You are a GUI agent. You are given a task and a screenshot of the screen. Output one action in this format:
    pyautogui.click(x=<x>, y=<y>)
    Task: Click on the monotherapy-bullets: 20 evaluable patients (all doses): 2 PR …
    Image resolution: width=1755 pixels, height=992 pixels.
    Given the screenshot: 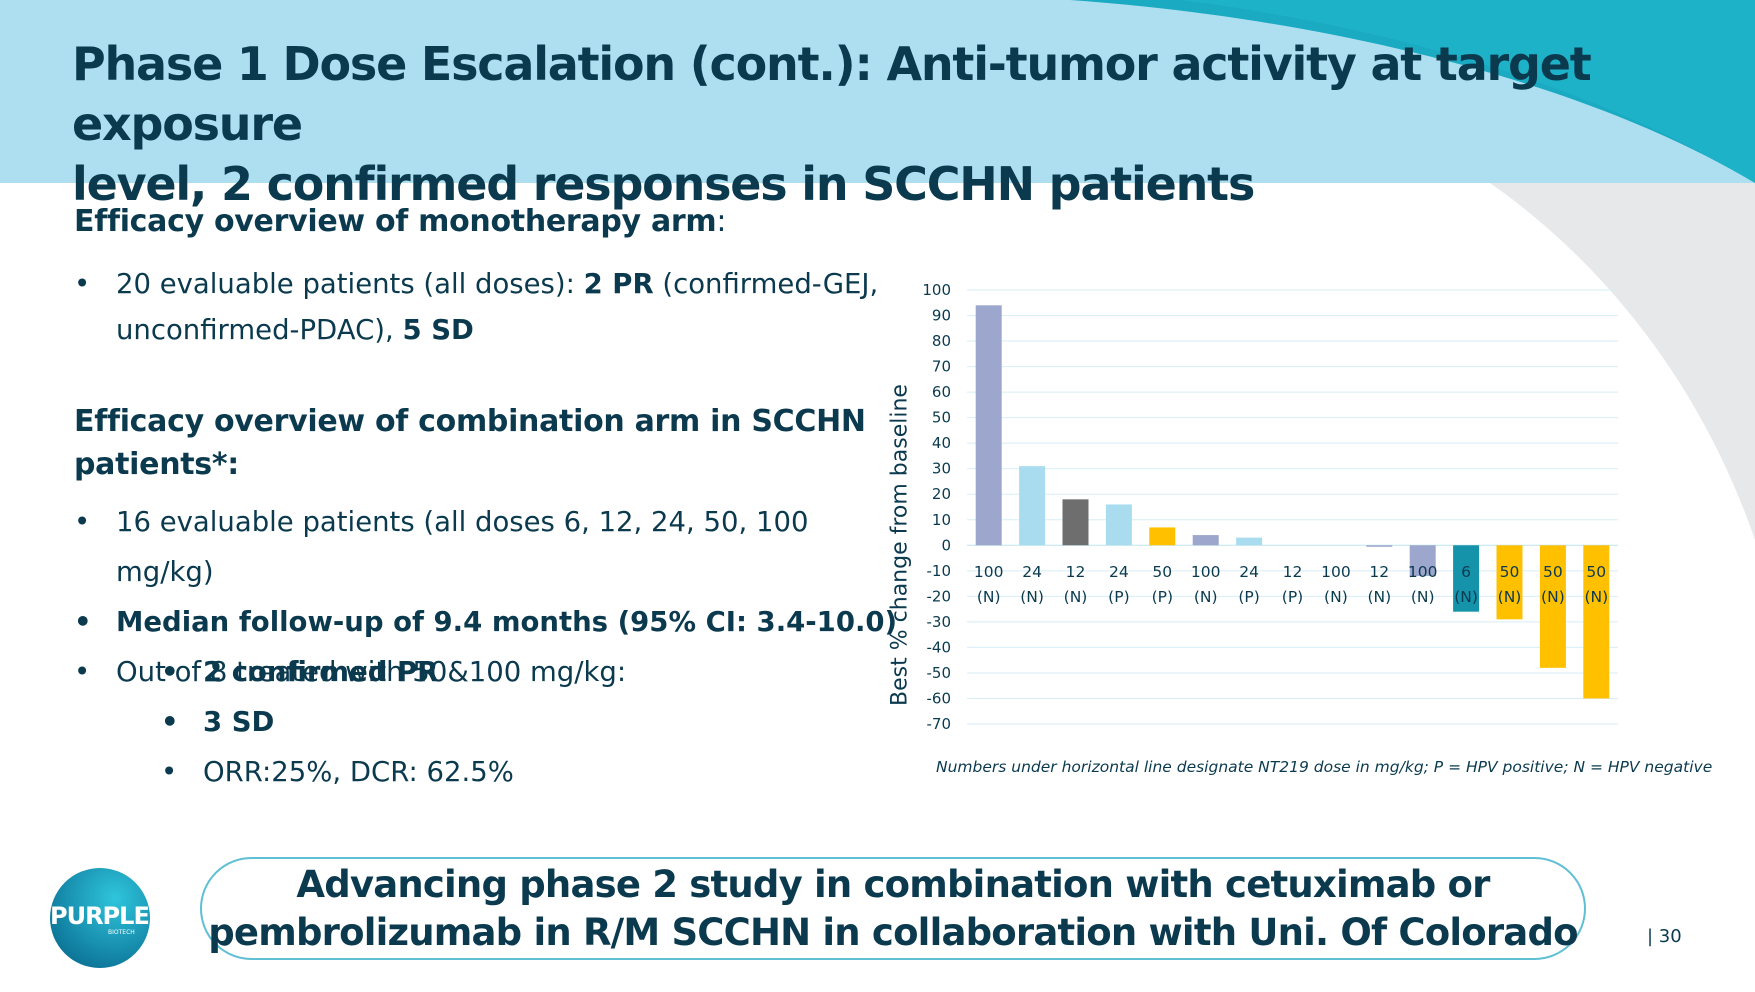 What is the action you would take?
    pyautogui.click(x=484, y=307)
    